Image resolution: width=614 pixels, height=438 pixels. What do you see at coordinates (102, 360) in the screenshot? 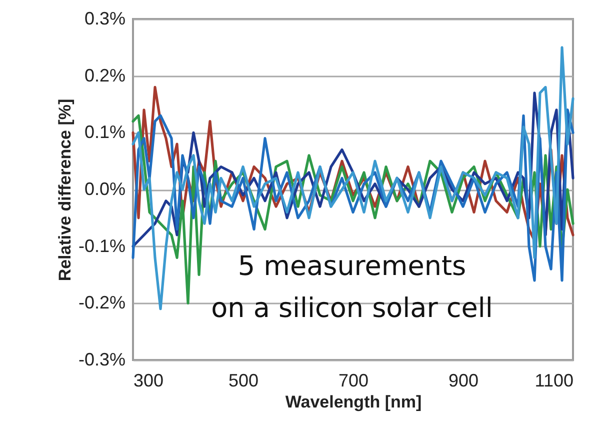
I see `y-tick-label: -0.3%` at bounding box center [102, 360].